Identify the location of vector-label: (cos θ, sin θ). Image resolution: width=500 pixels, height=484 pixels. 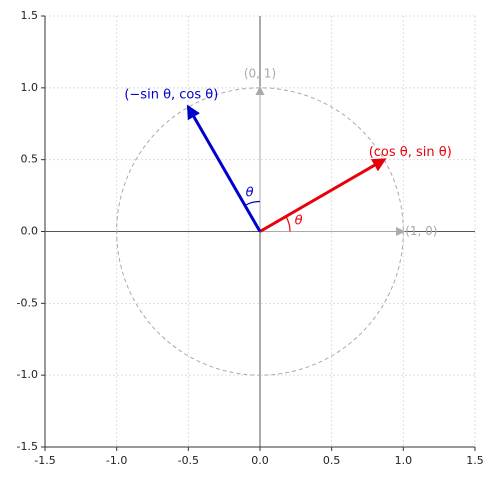
(410, 152).